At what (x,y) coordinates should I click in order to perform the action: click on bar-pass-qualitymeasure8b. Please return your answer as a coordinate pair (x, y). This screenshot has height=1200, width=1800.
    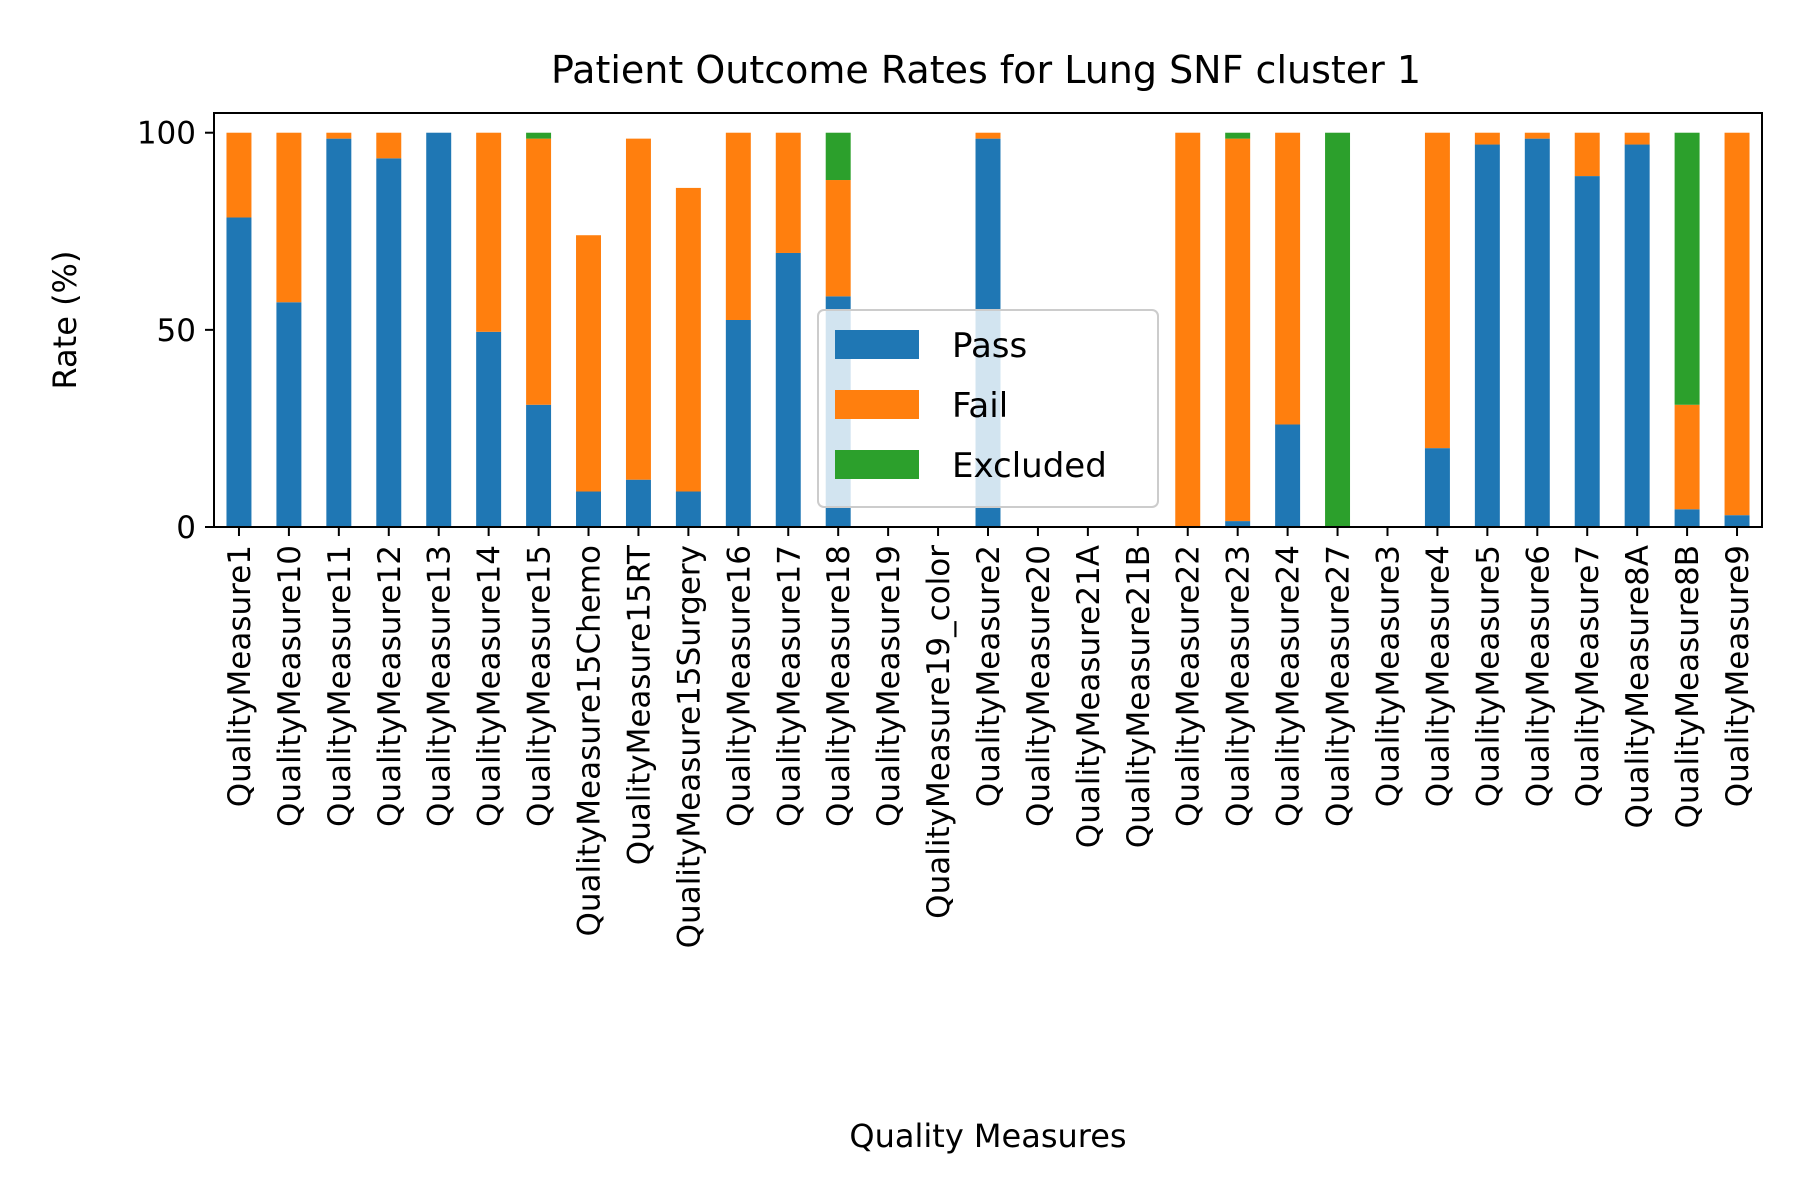
    Looking at the image, I should click on (1687, 518).